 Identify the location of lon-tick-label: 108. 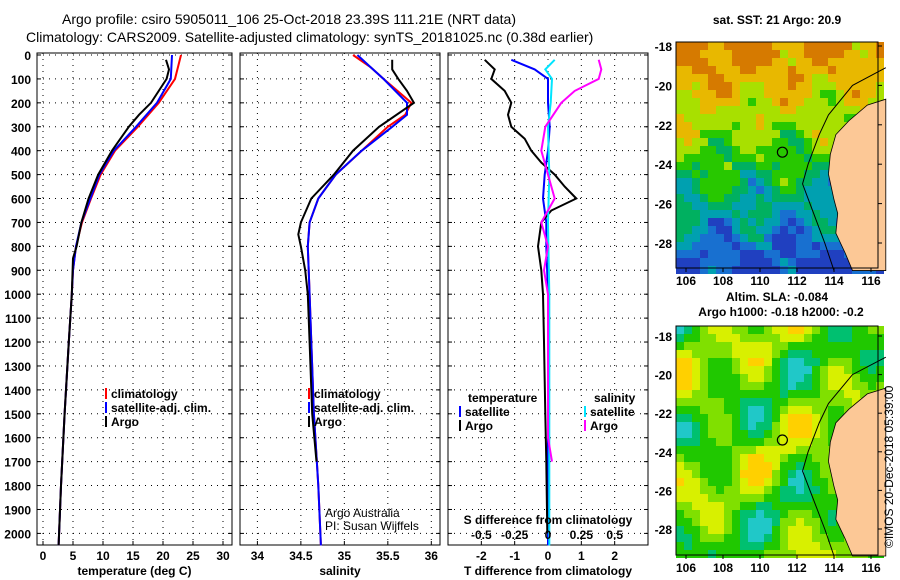
(723, 568).